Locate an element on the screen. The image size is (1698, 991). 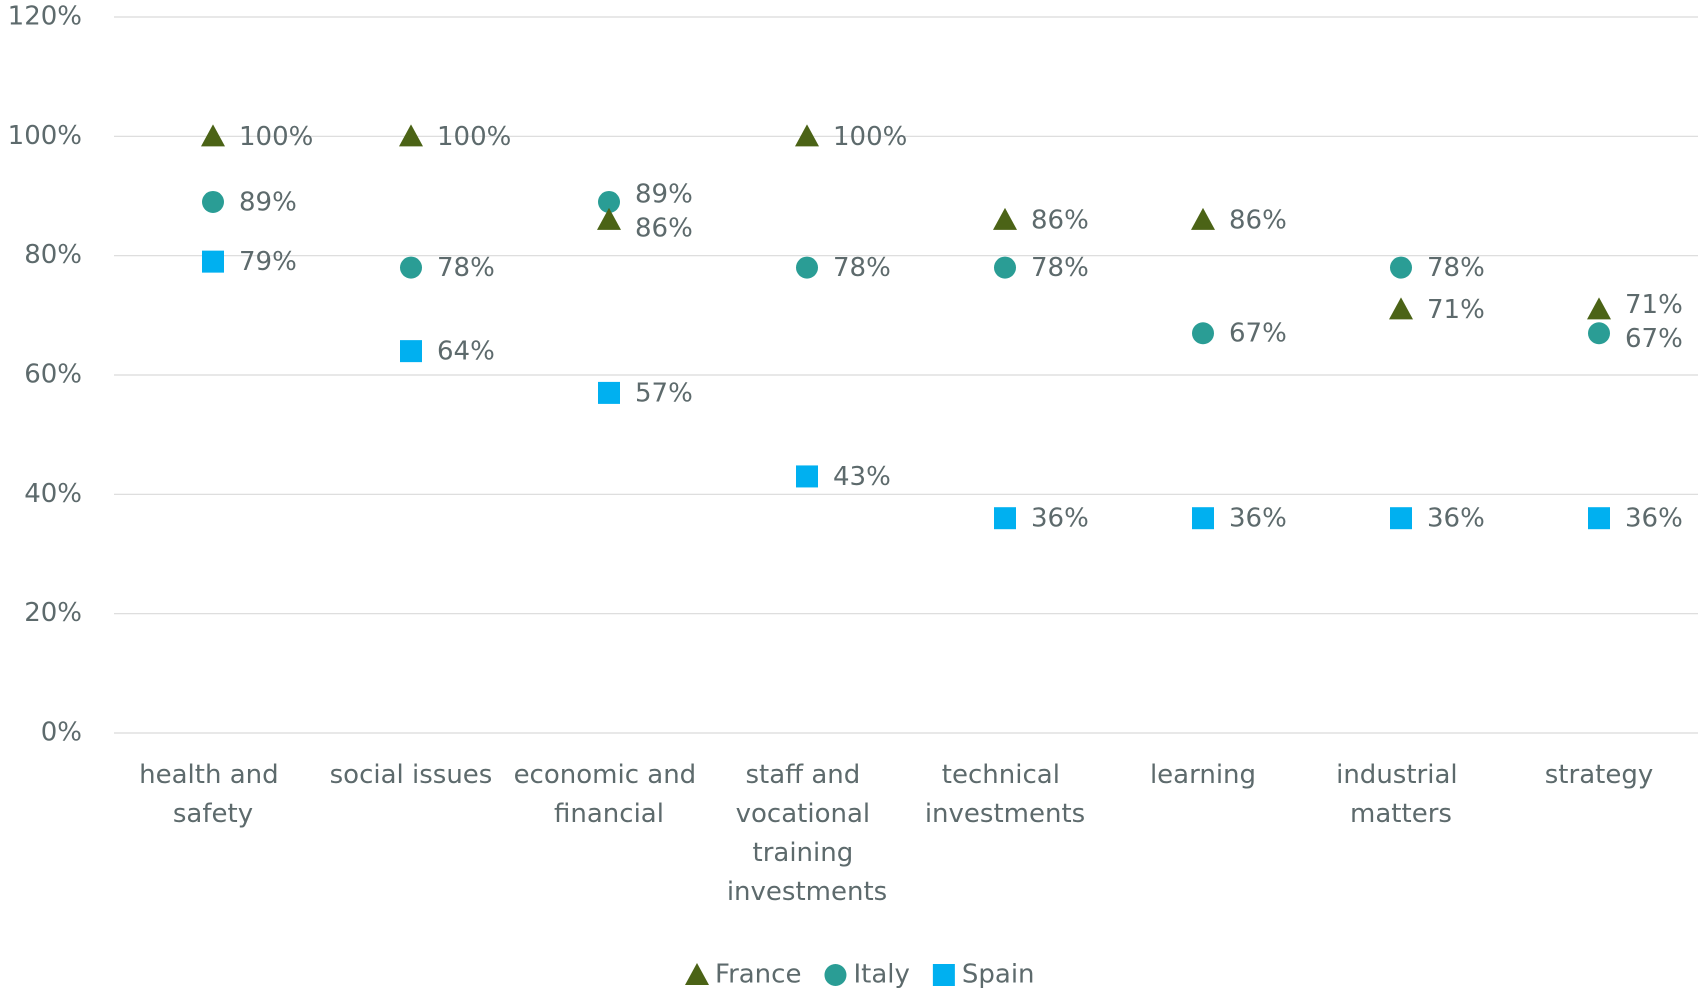
x-tick-line: staff and is located at coordinates (806, 775).